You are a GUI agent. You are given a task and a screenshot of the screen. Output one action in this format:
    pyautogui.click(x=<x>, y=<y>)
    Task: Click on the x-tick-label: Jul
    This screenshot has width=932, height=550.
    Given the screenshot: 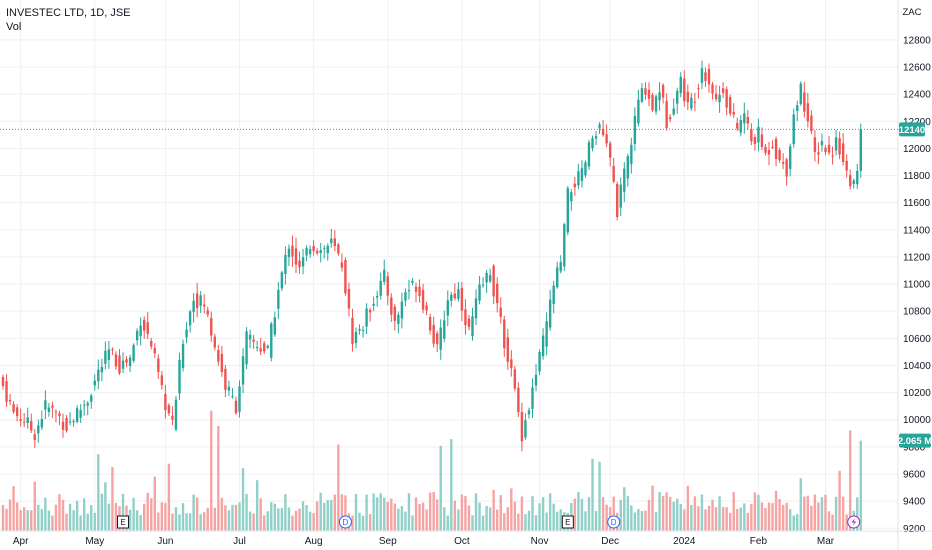 What is the action you would take?
    pyautogui.click(x=239, y=541)
    